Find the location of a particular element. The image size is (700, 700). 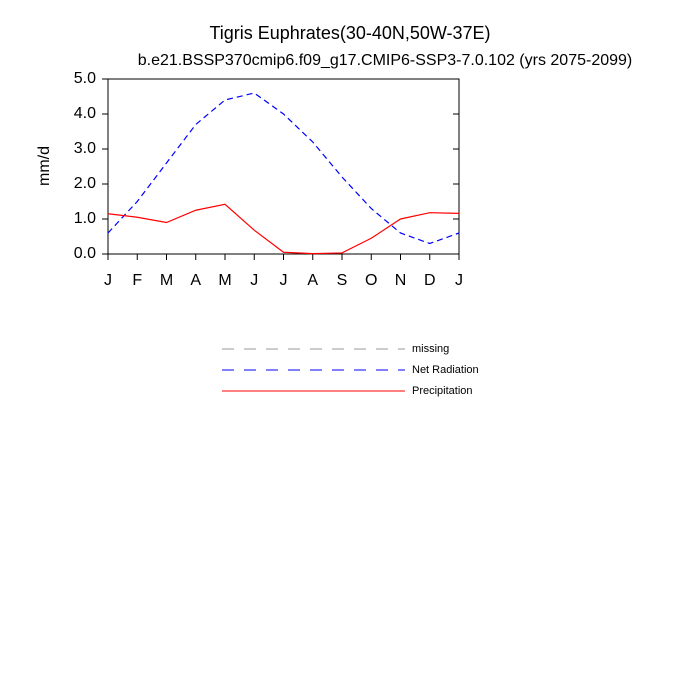

x-tick-label: F is located at coordinates (137, 280).